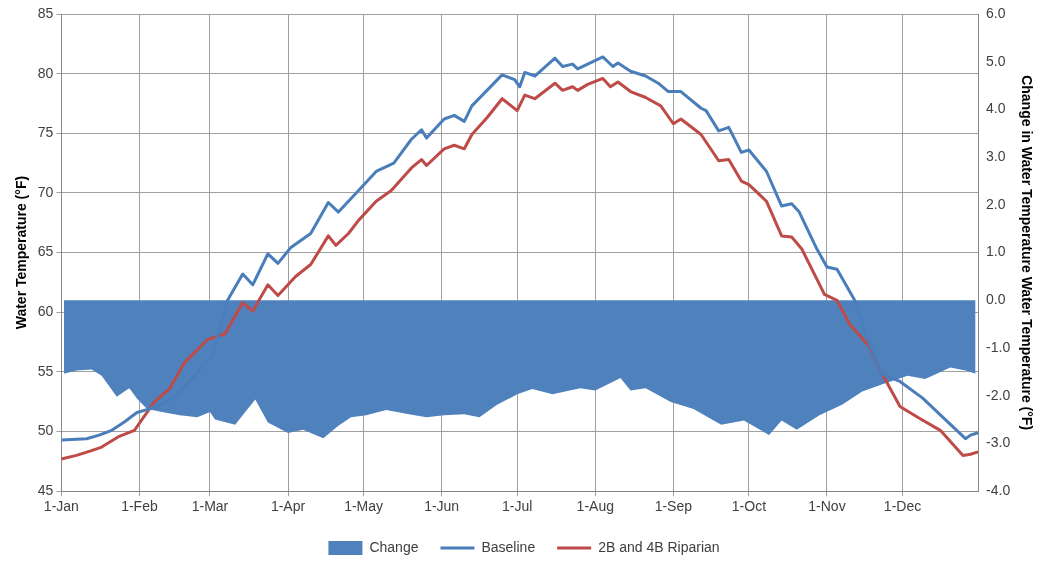 This screenshot has width=1048, height=571. Describe the element at coordinates (998, 346) in the screenshot. I see `y2-tick-label: -1.0` at that location.